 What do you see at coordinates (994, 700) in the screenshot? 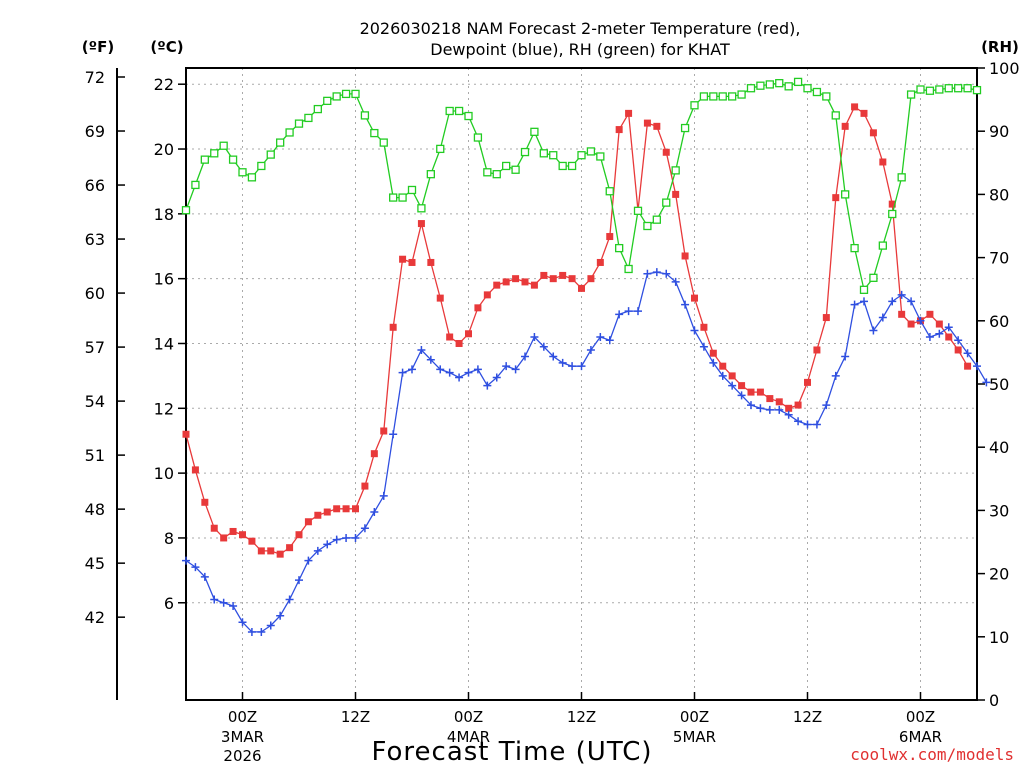
I see `rh-tick-label: 0` at bounding box center [994, 700].